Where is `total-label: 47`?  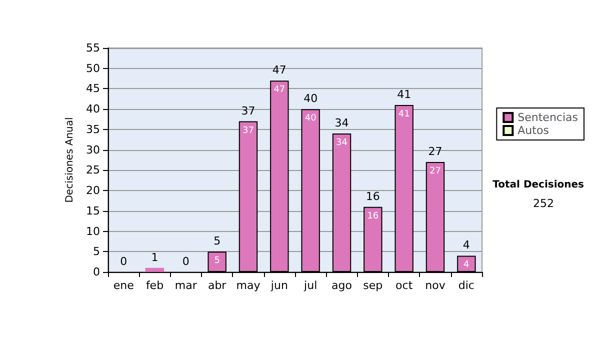
total-label: 47 is located at coordinates (279, 70).